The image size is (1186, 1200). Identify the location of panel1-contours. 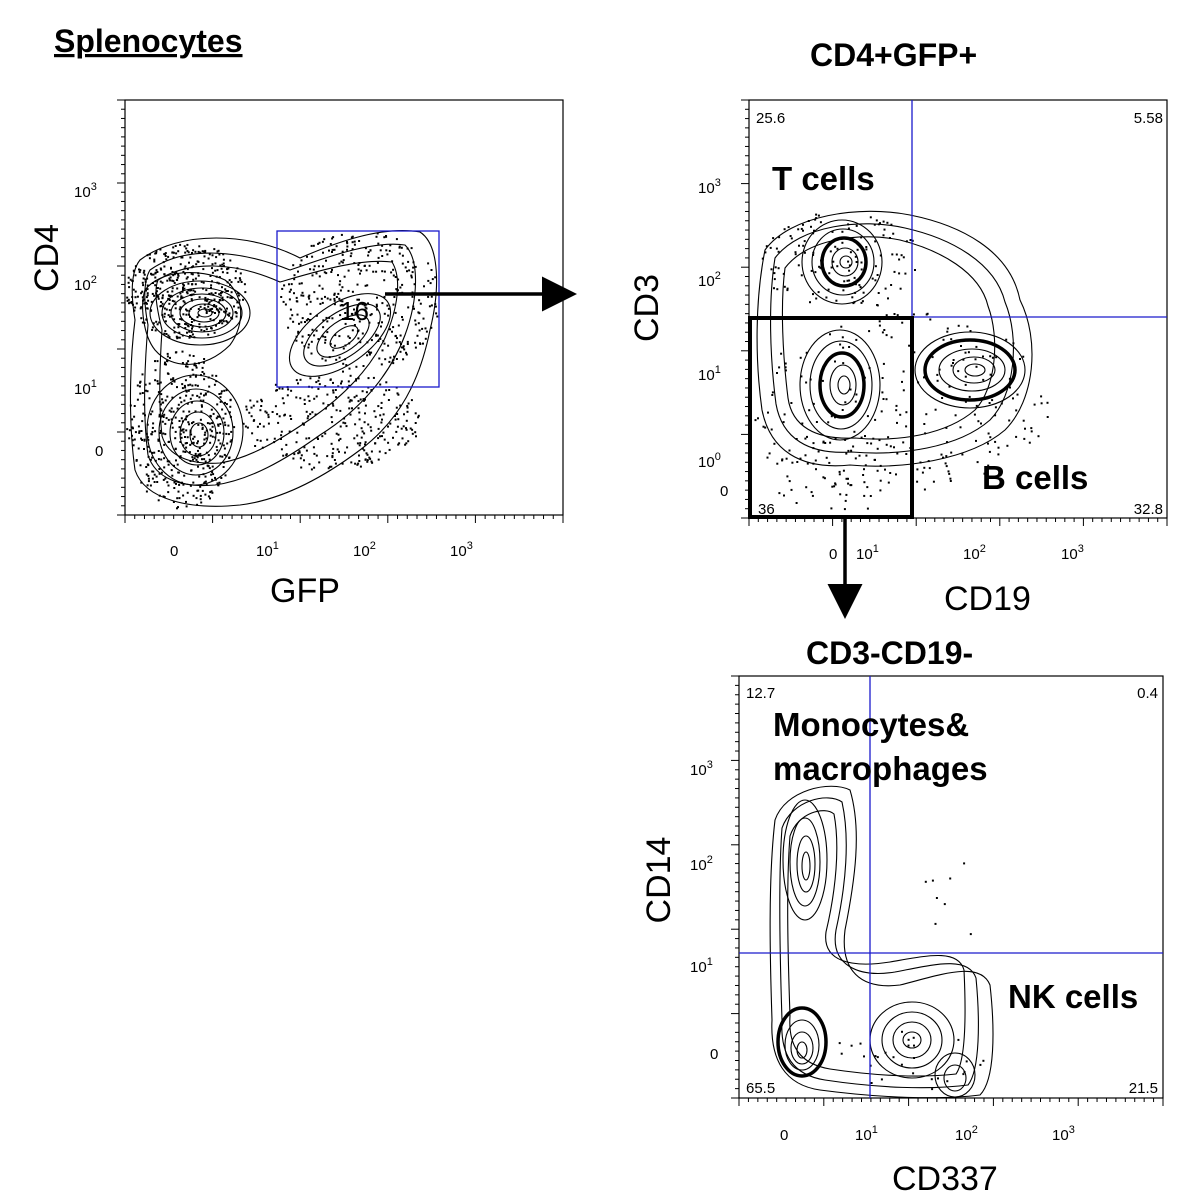
(283, 368).